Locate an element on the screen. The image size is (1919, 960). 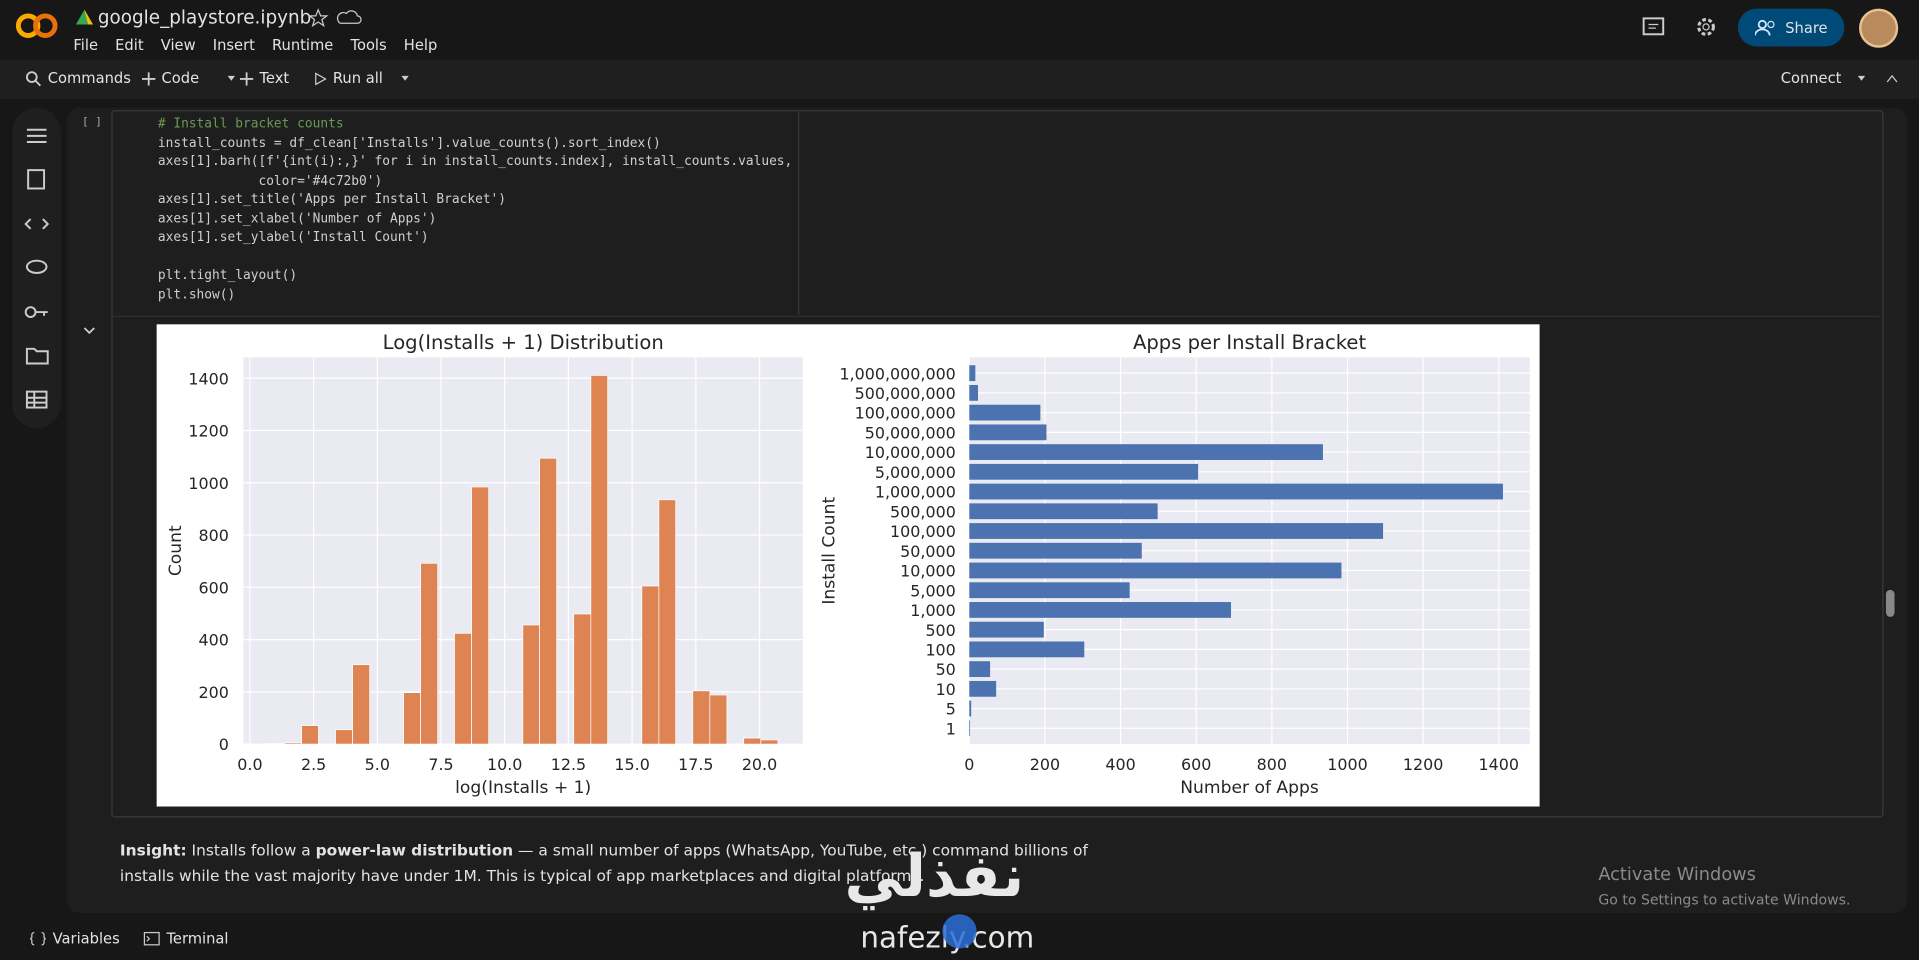
x-tick-label: 20.0 is located at coordinates (759, 764).